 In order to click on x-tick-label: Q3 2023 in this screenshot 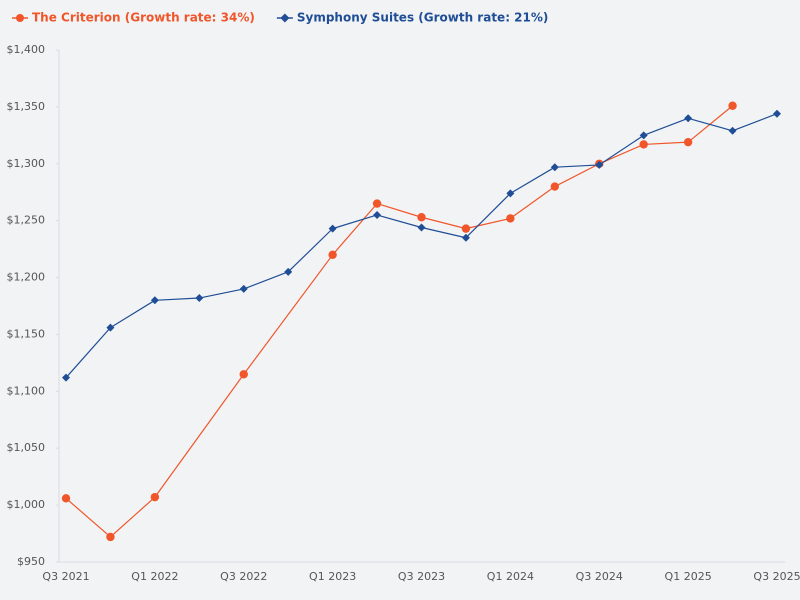, I will do `click(421, 576)`.